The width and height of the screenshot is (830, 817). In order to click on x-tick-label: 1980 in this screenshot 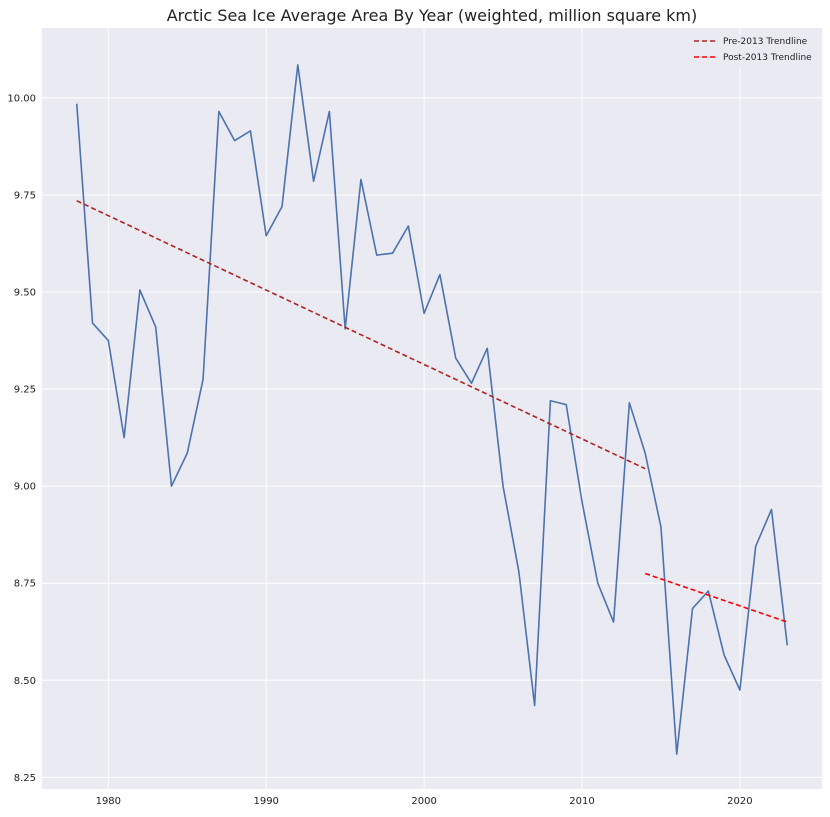, I will do `click(108, 801)`.